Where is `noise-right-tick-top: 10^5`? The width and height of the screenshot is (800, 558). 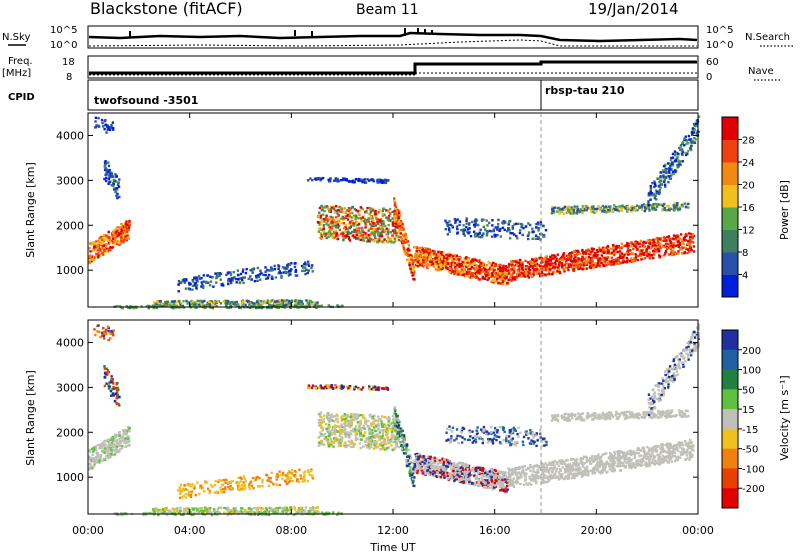 noise-right-tick-top: 10^5 is located at coordinates (719, 30).